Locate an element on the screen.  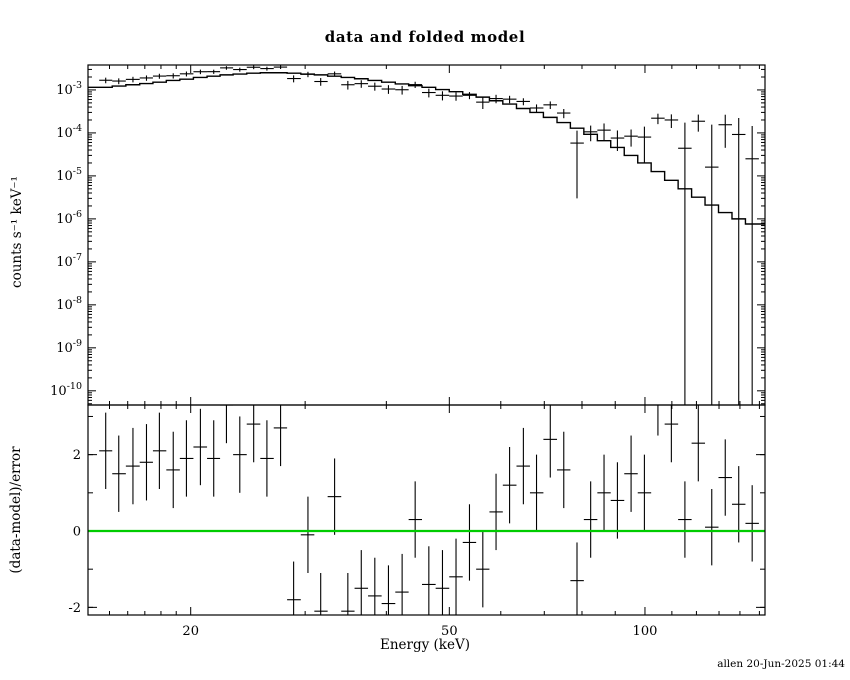
y-tick-label: 0 is located at coordinates (77, 532).